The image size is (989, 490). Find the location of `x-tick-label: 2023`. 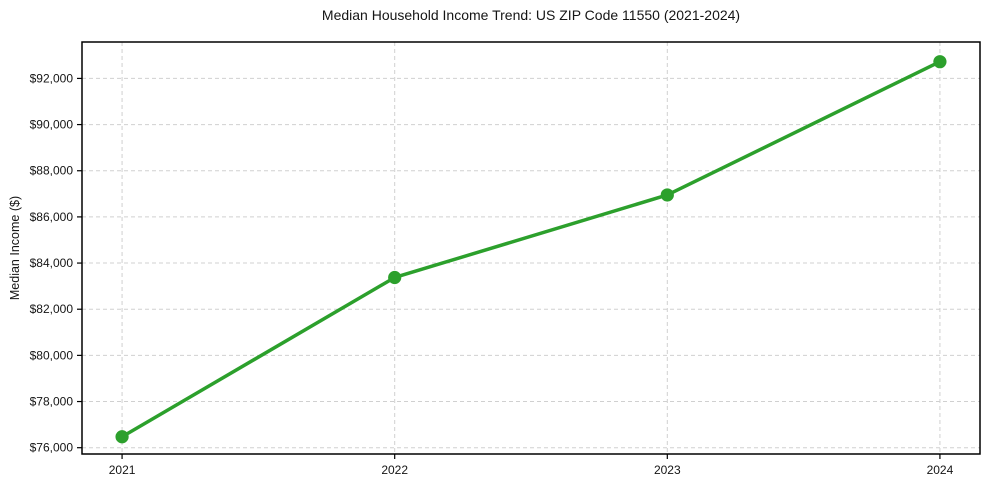

x-tick-label: 2023 is located at coordinates (667, 470).